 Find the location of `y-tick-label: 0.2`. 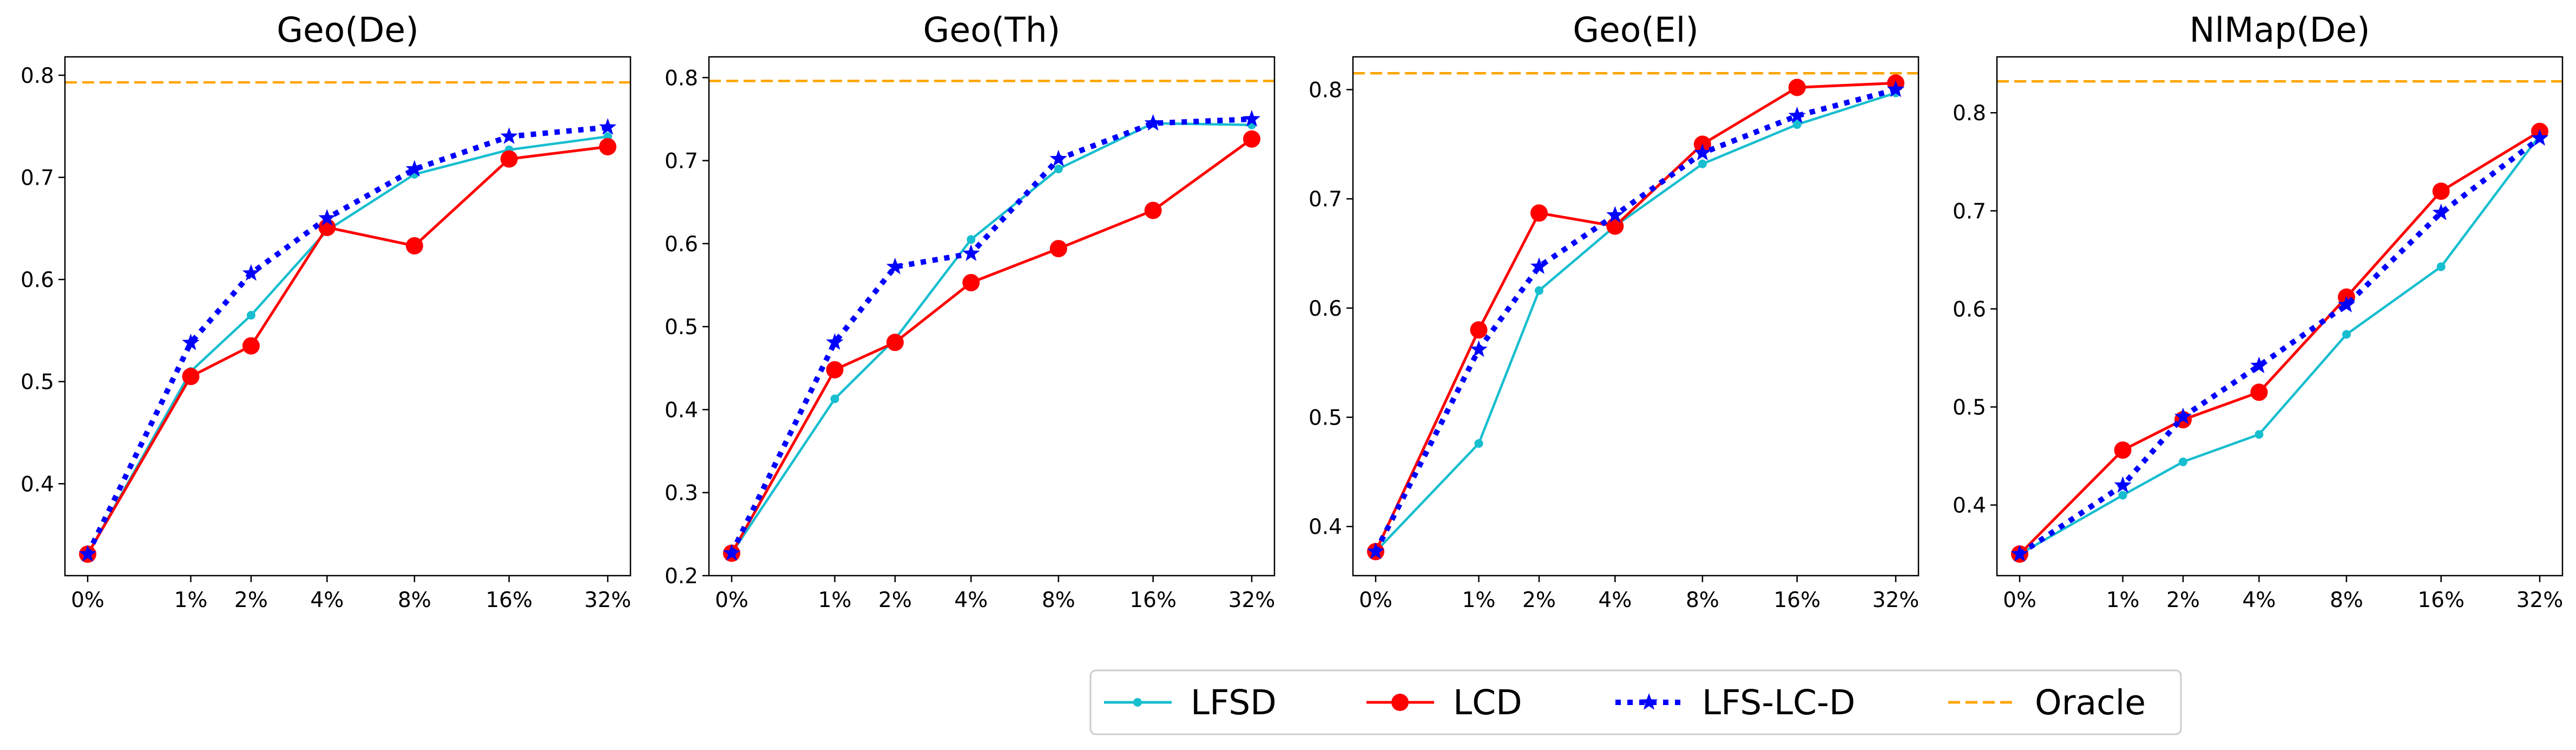

y-tick-label: 0.2 is located at coordinates (681, 576).